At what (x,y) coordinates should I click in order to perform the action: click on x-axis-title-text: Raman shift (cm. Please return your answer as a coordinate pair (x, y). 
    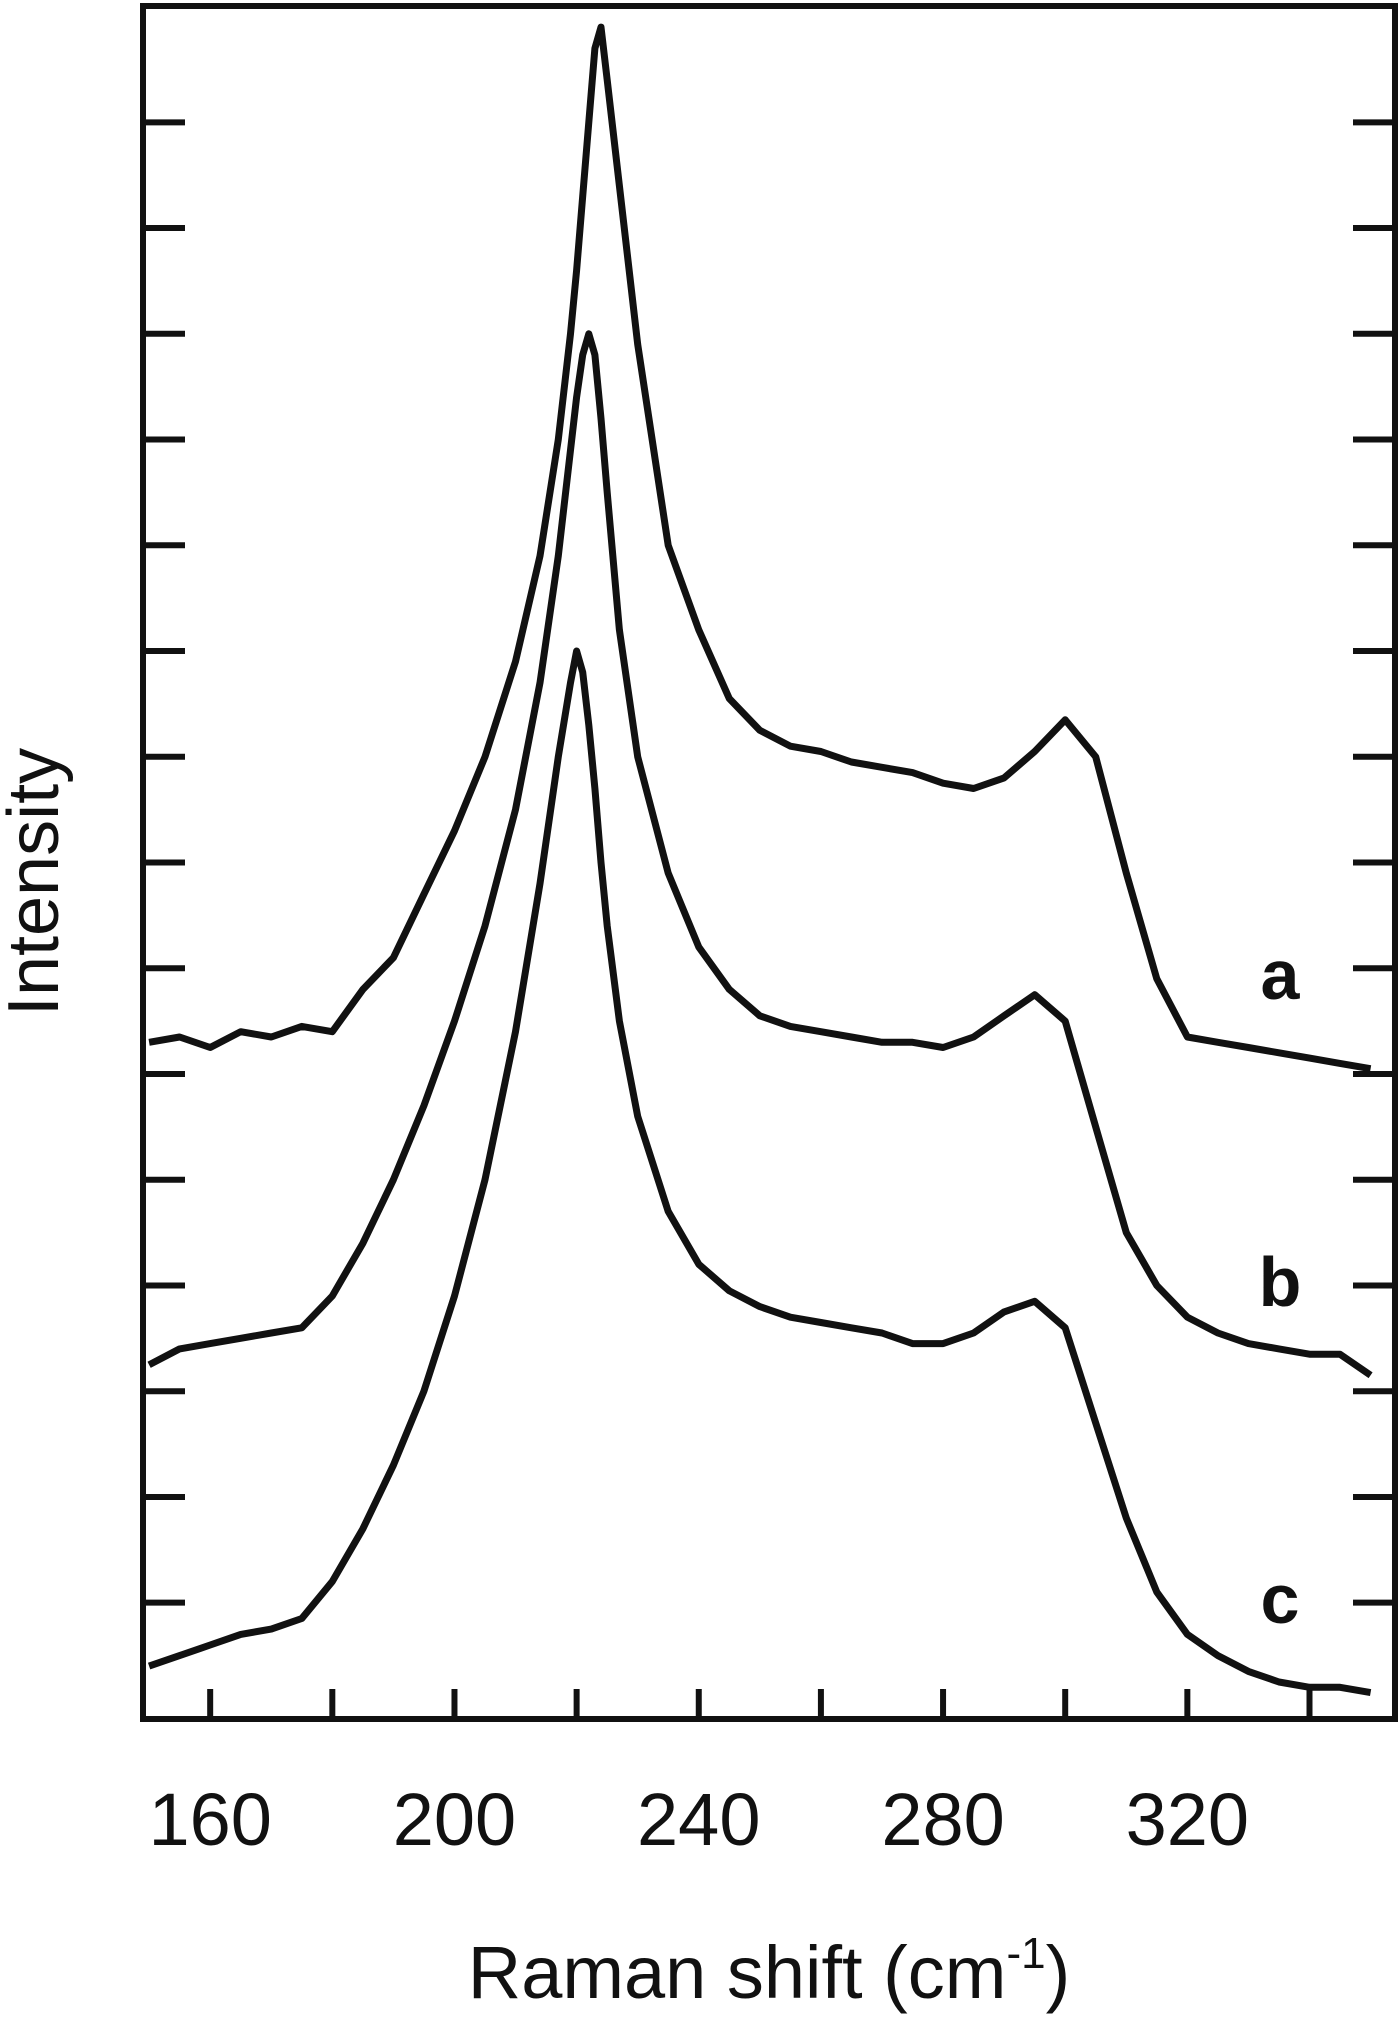
    Looking at the image, I should click on (737, 1972).